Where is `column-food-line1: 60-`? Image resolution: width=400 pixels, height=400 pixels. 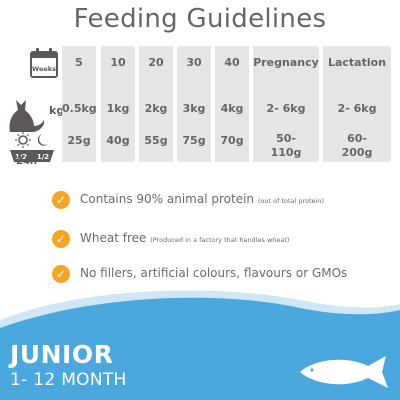
column-food-line1: 60- is located at coordinates (357, 138).